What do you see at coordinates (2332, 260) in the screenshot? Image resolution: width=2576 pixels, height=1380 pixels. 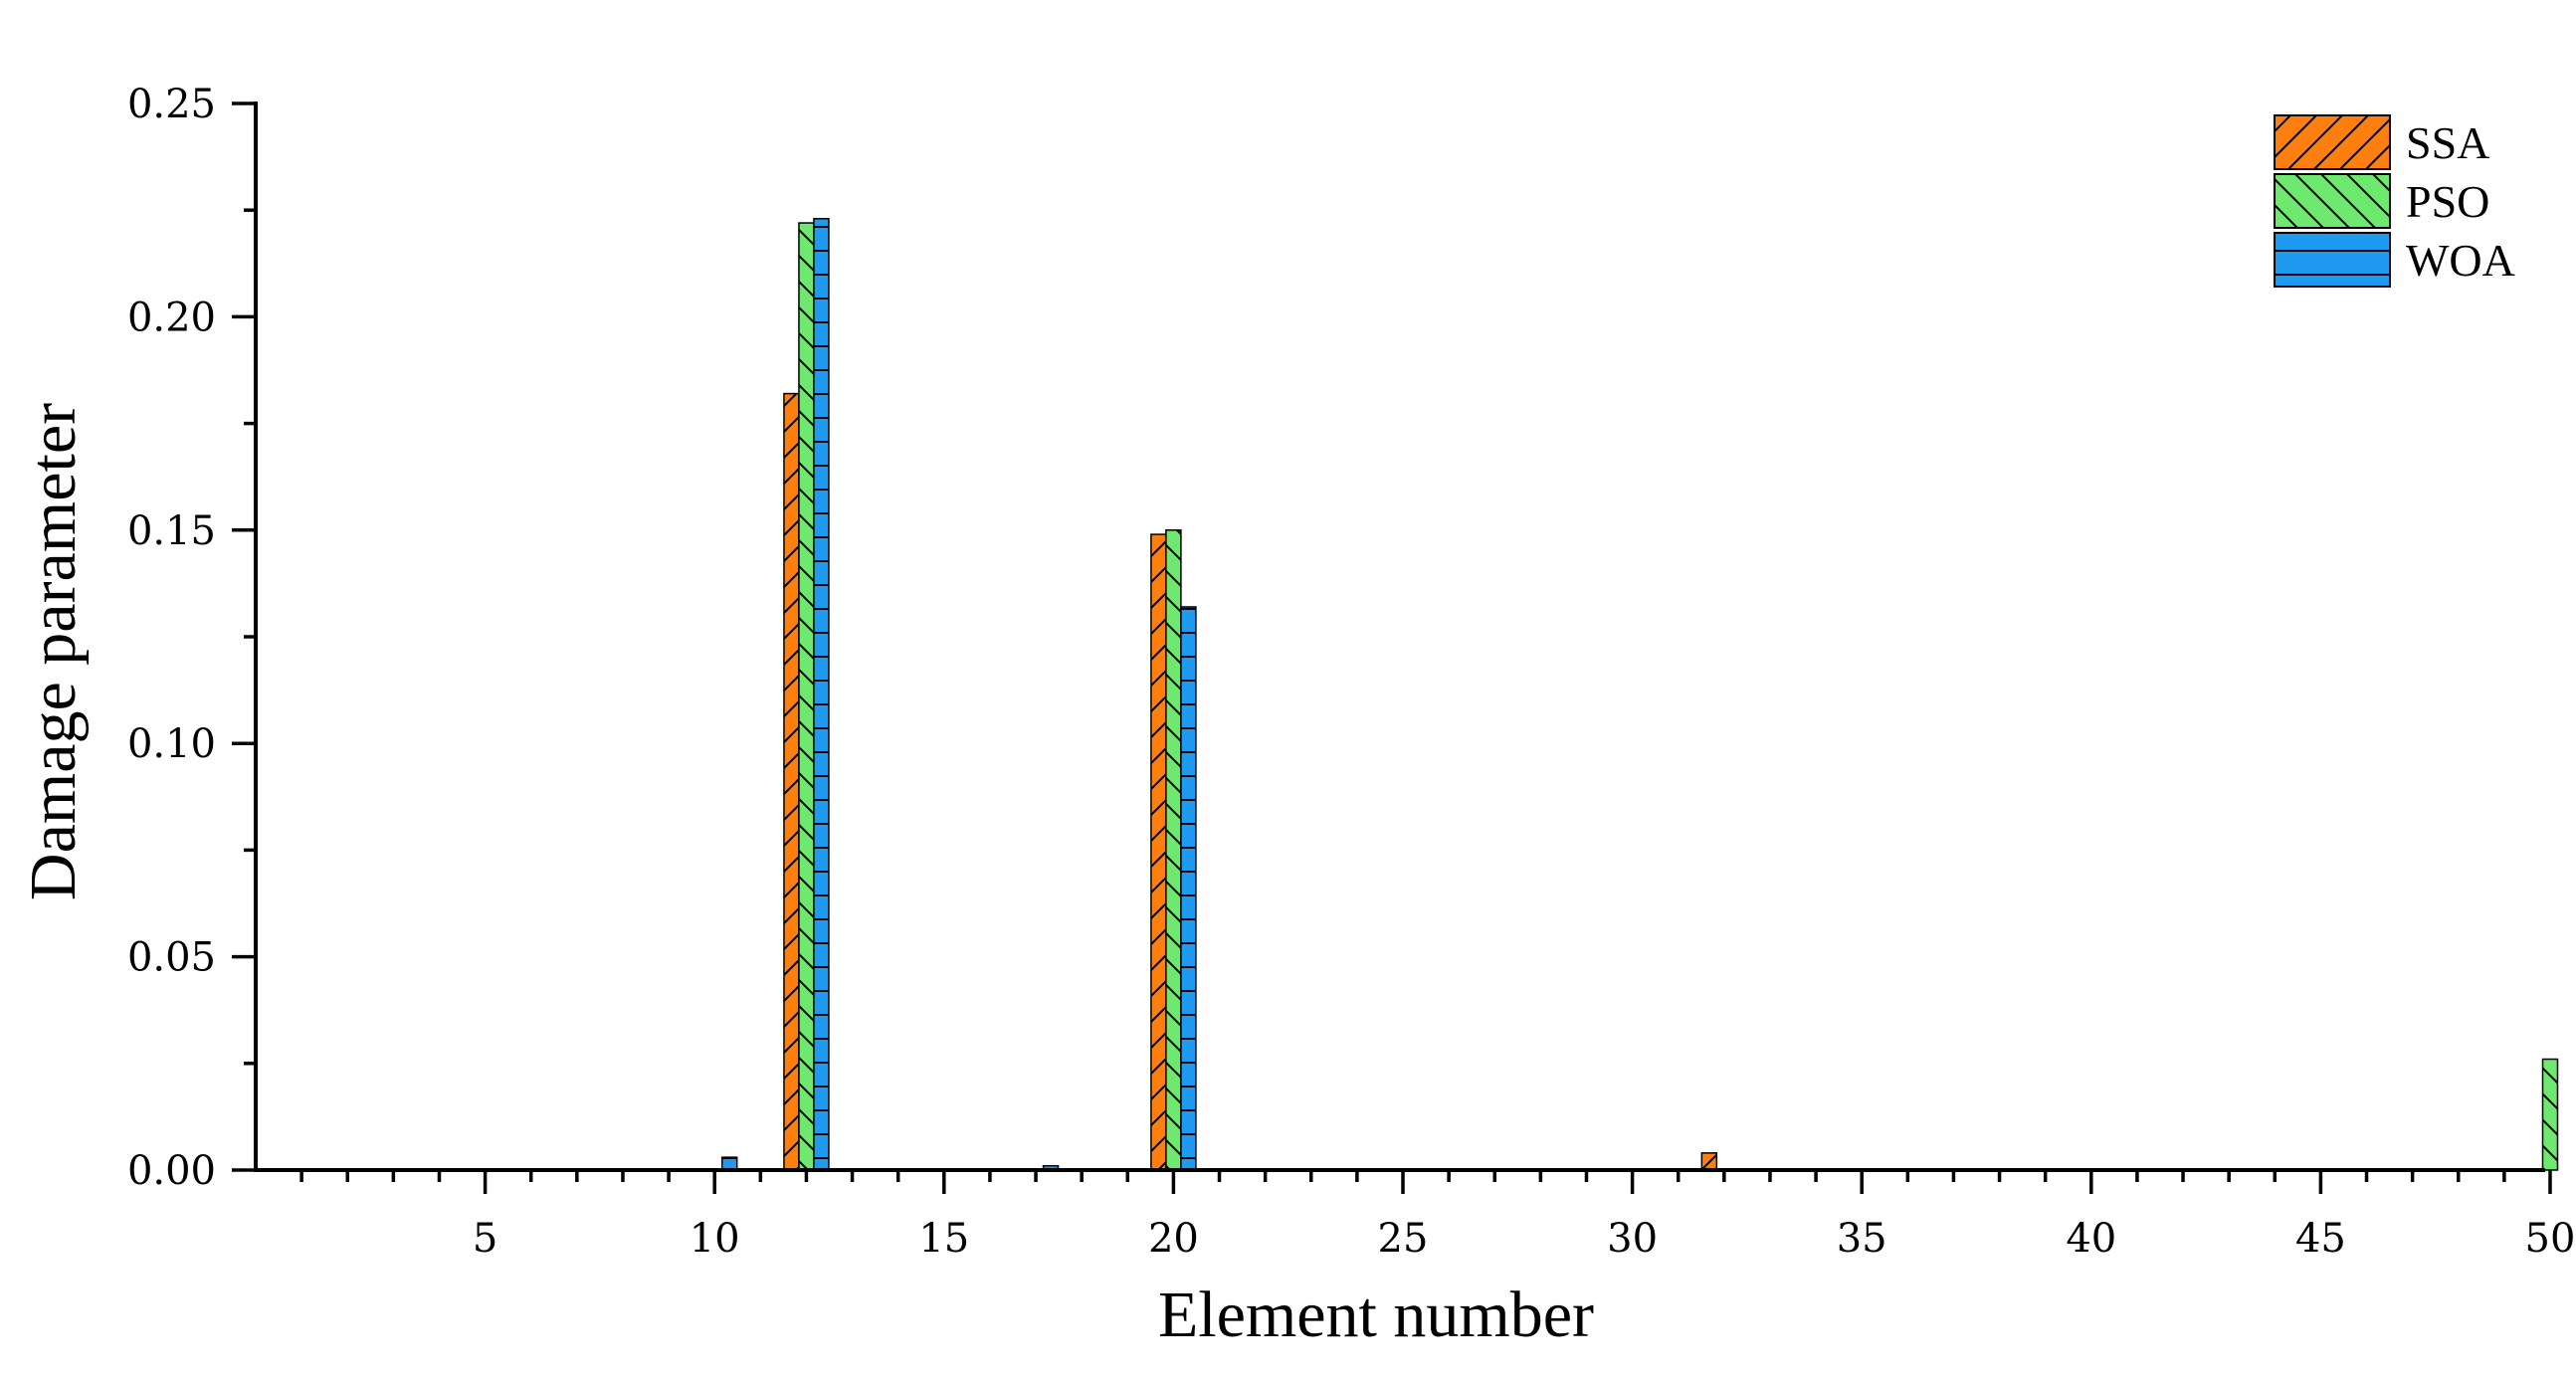 I see `legend-swatch-hatch-woa` at bounding box center [2332, 260].